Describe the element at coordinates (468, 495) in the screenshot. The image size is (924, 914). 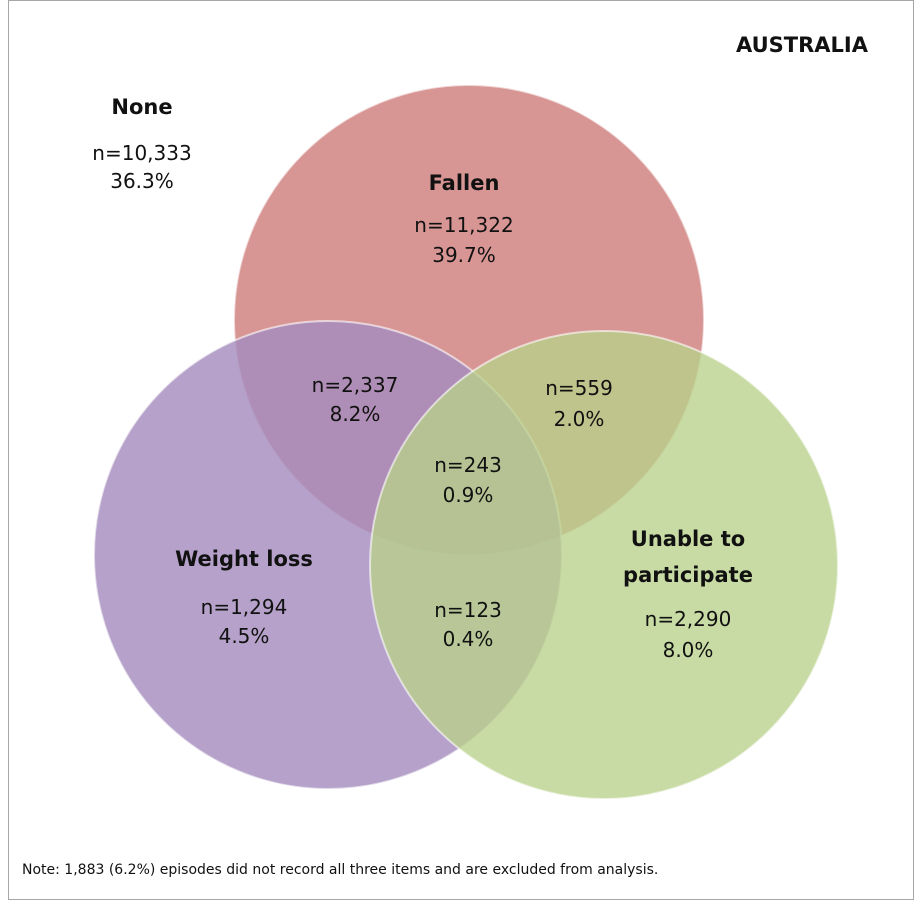
I see `all-three-percent: 0.9%` at that location.